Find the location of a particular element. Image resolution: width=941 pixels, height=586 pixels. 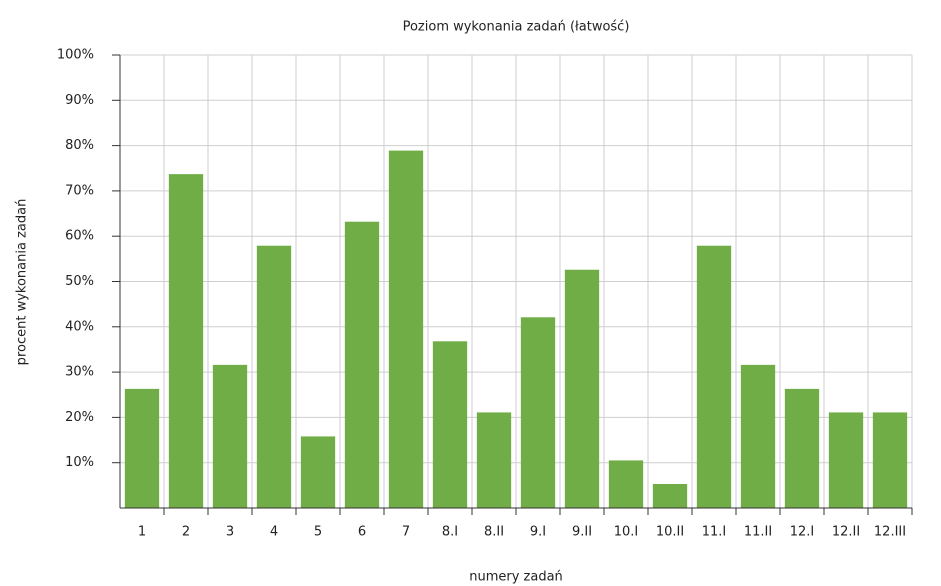

x-tick-label: 9.I is located at coordinates (538, 532).